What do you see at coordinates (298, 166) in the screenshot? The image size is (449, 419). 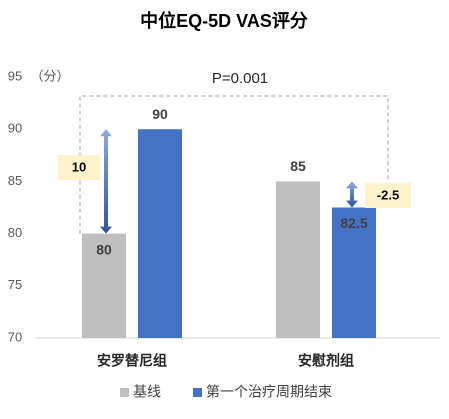 I see `value-label: 85` at bounding box center [298, 166].